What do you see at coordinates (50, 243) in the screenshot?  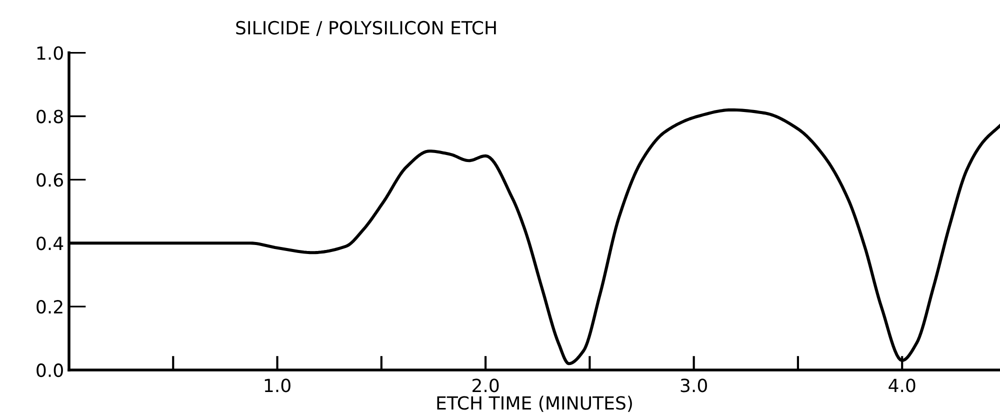 I see `y-tick-label: 0.4` at bounding box center [50, 243].